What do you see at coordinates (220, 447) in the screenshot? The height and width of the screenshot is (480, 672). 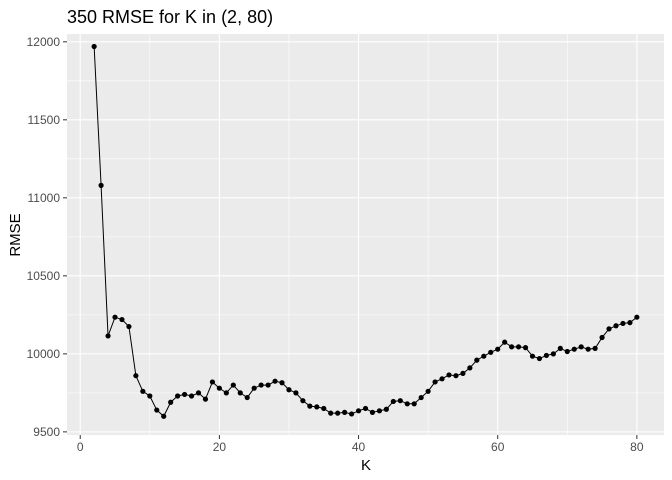 I see `x-tick-label: 20` at bounding box center [220, 447].